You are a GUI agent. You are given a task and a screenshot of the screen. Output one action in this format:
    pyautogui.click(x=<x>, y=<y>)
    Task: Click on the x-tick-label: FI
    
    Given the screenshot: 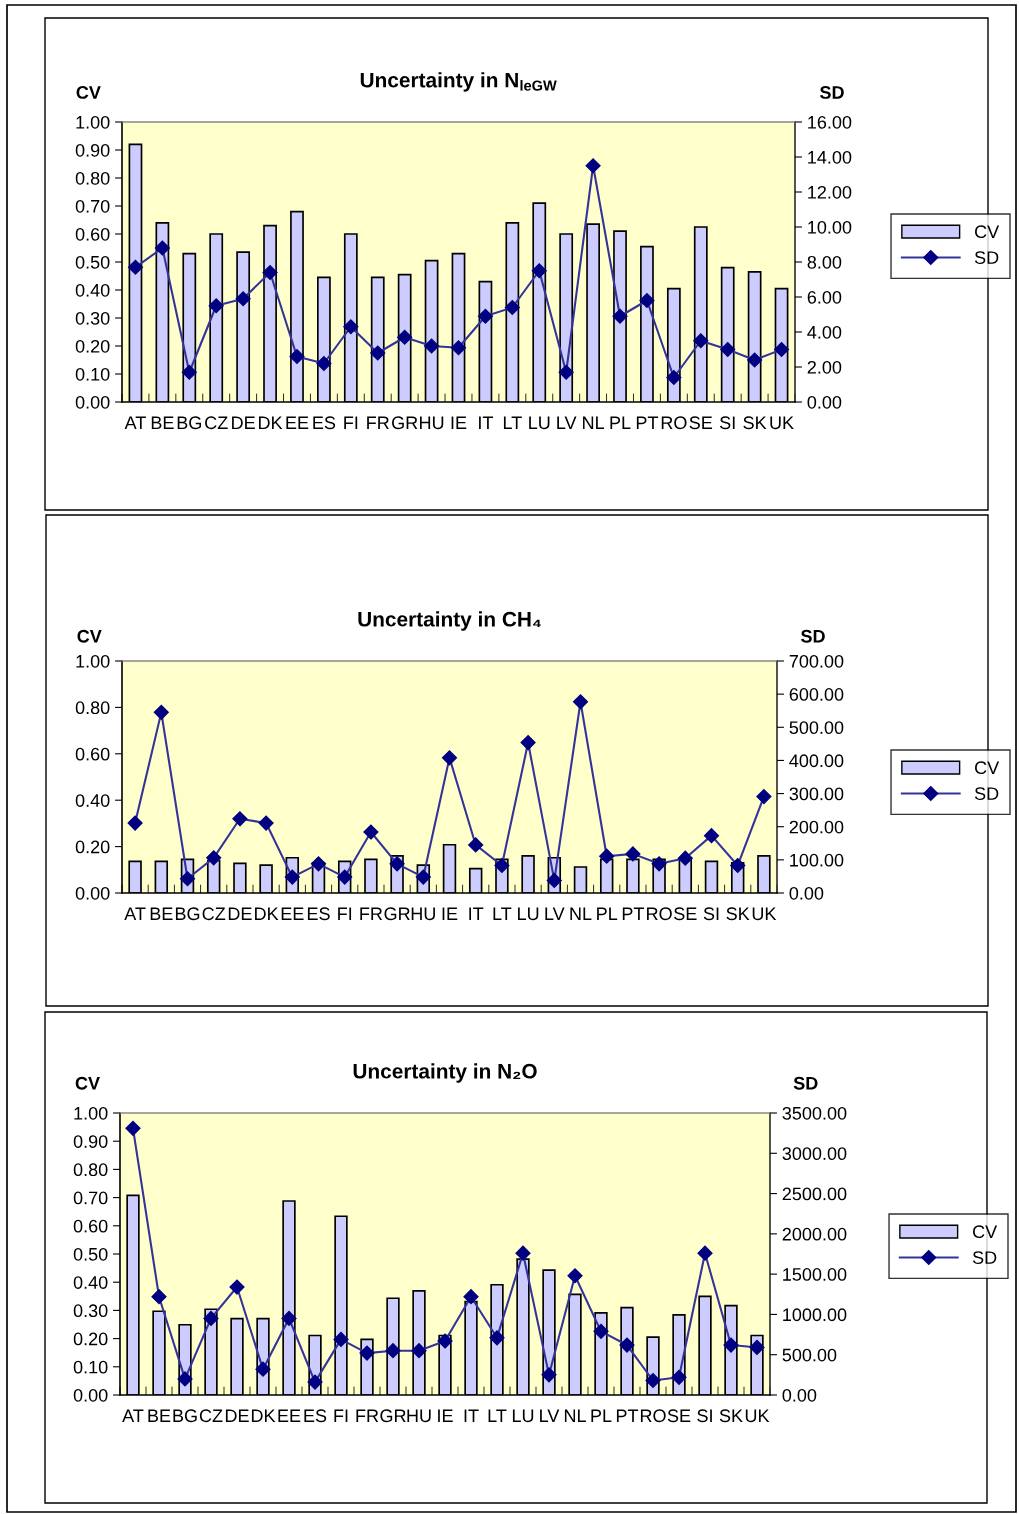 What is the action you would take?
    pyautogui.click(x=351, y=422)
    